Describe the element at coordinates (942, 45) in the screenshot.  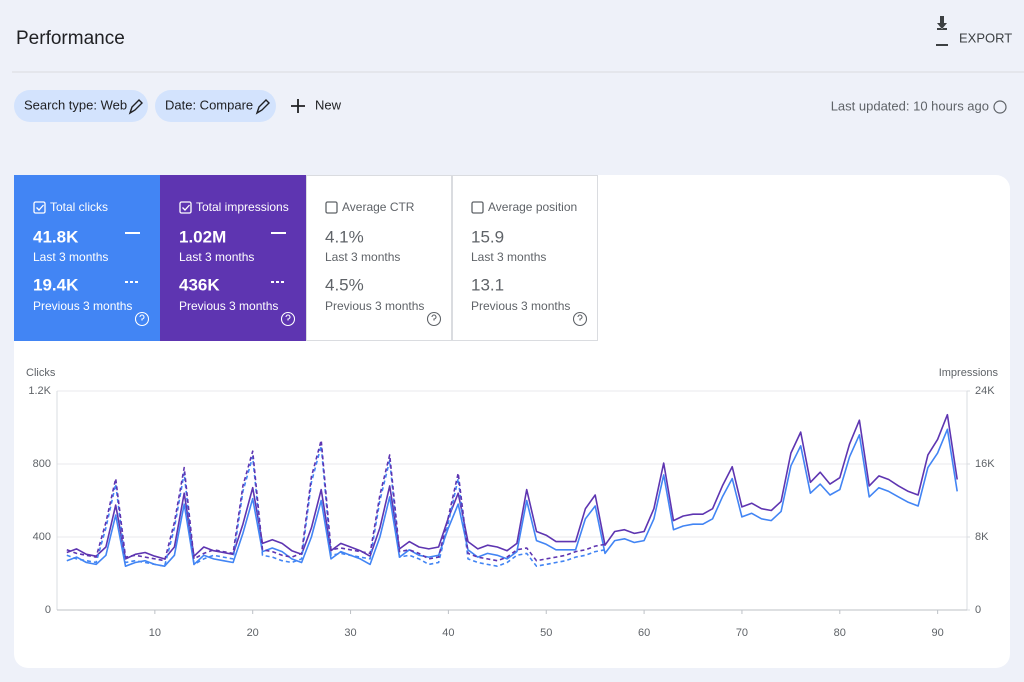
I see `export-icon-base` at that location.